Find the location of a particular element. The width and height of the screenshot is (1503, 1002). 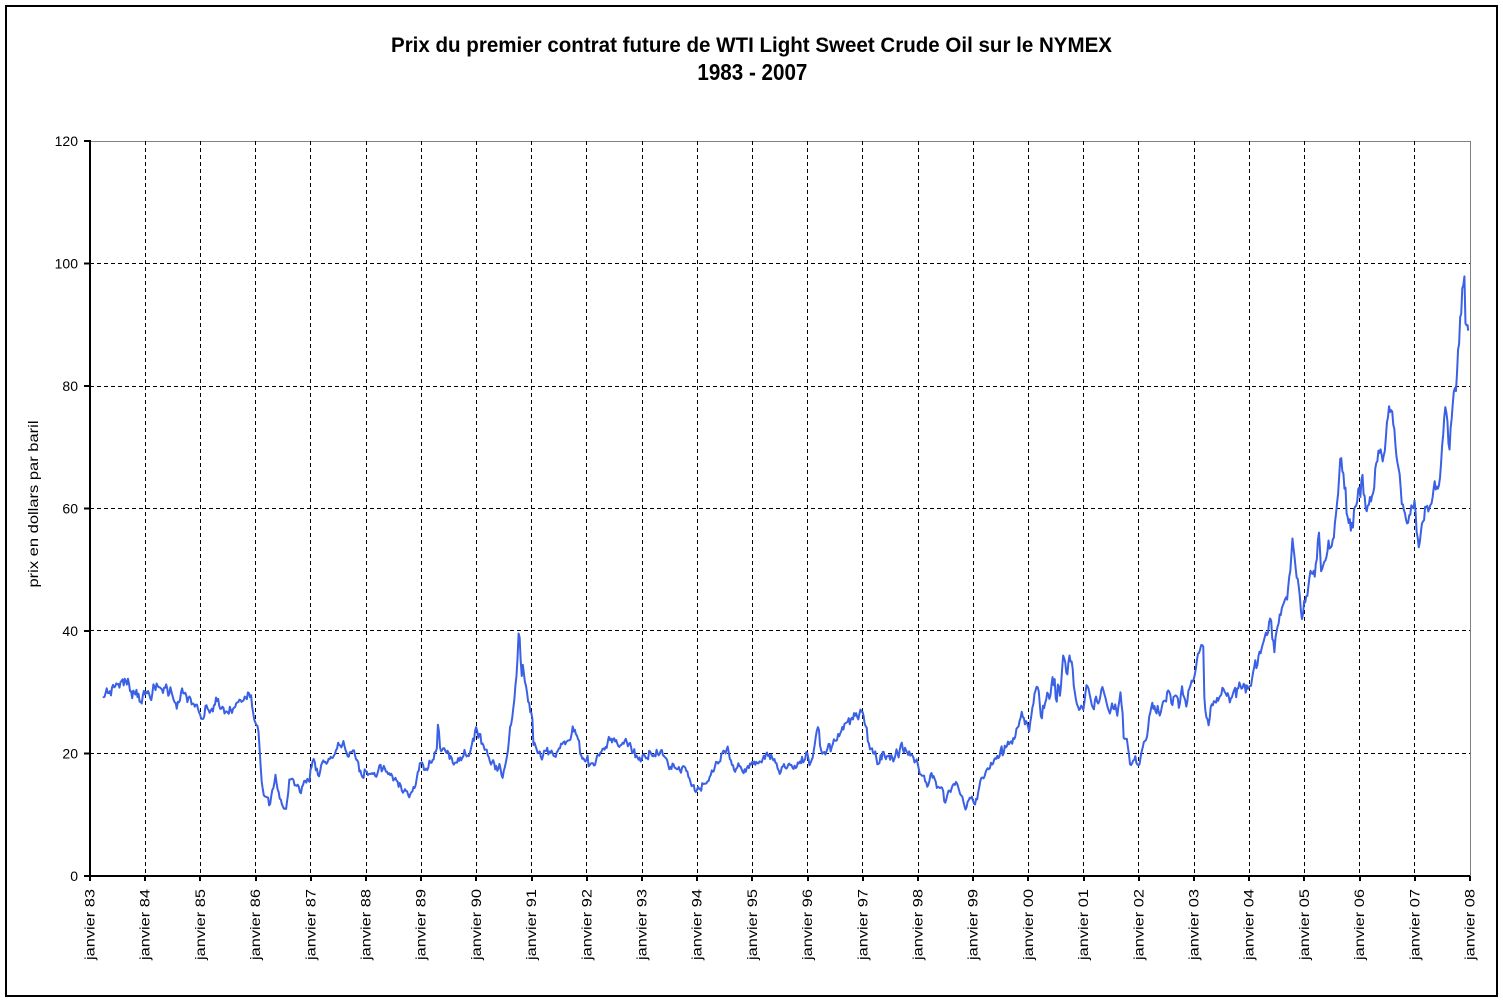

svg-text: 20 is located at coordinates (70, 754).